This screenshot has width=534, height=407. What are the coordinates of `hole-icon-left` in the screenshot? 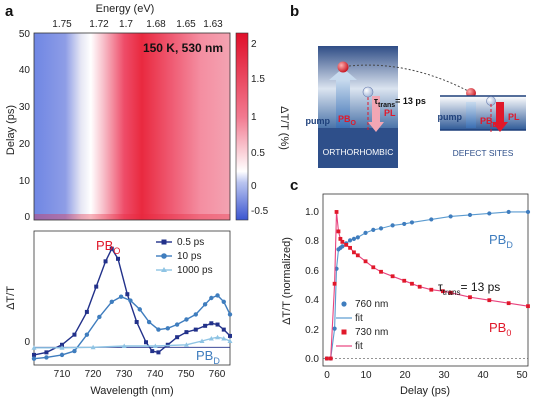 It's located at (368, 92).